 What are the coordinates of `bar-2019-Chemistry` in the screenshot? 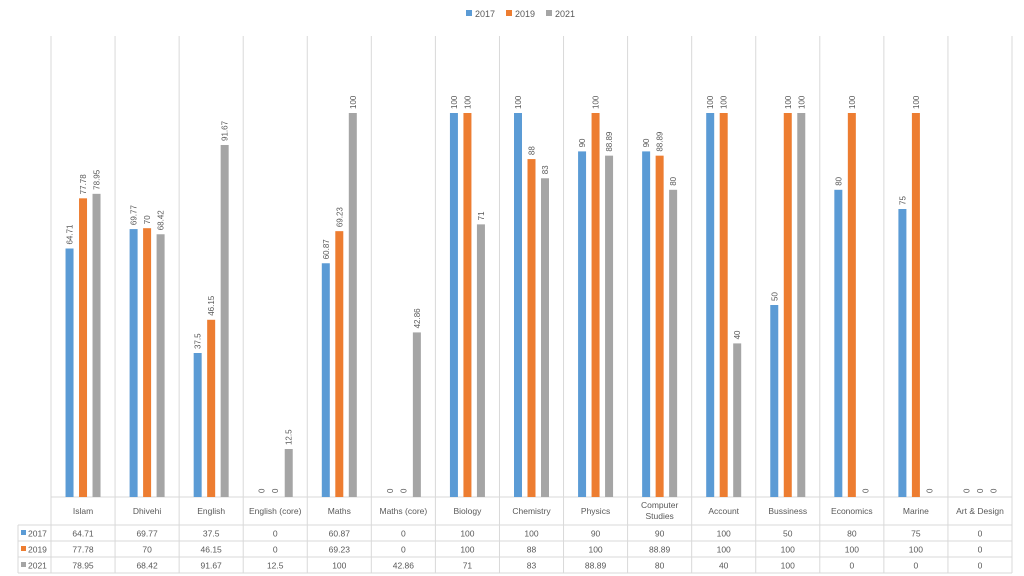 It's located at (531, 328).